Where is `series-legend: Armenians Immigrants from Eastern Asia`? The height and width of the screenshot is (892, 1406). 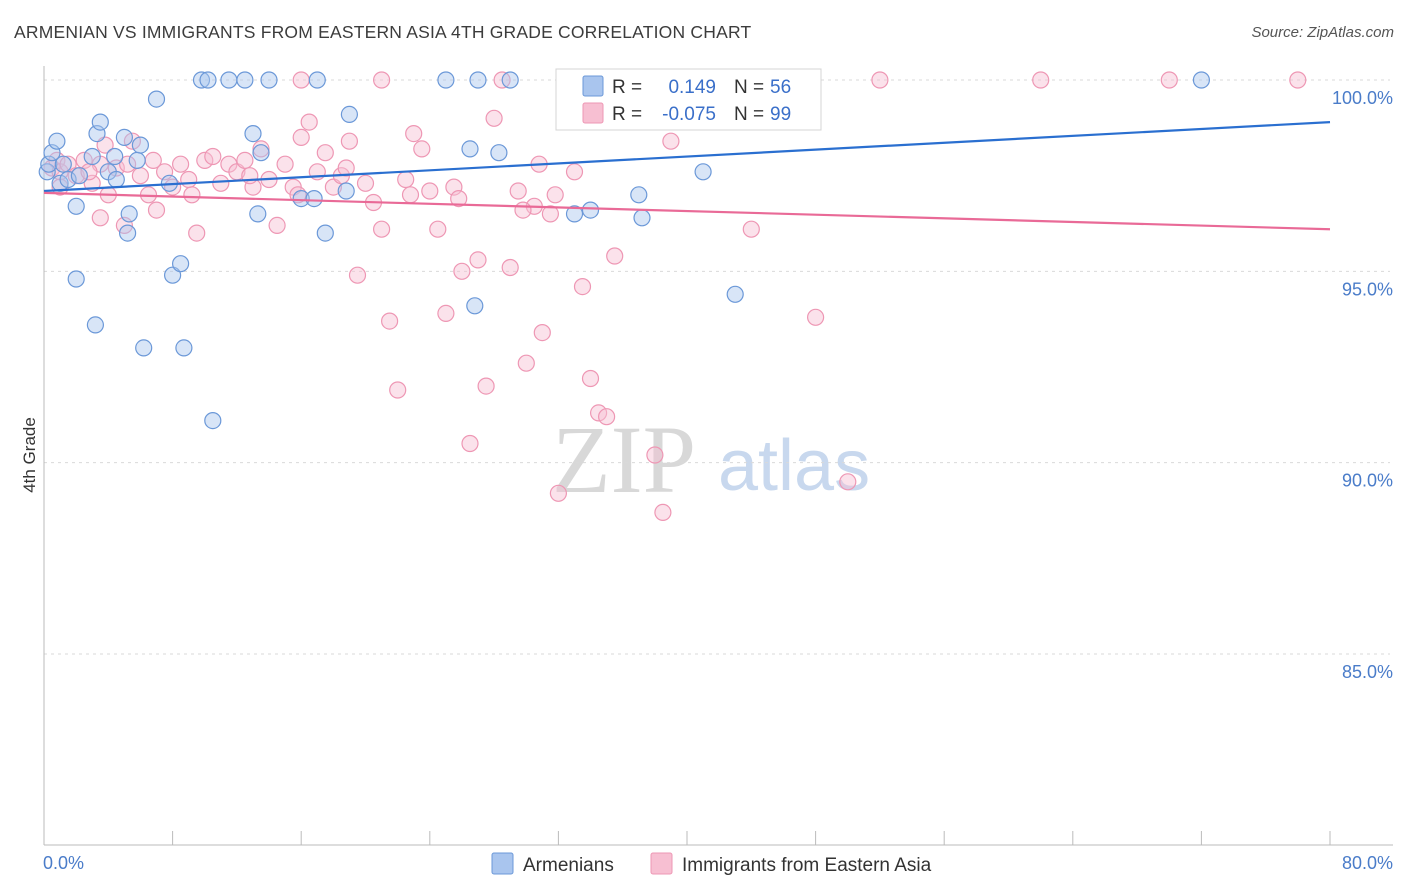
series-legend: Armenians Immigrants from Eastern Asia is located at coordinates (711, 864).